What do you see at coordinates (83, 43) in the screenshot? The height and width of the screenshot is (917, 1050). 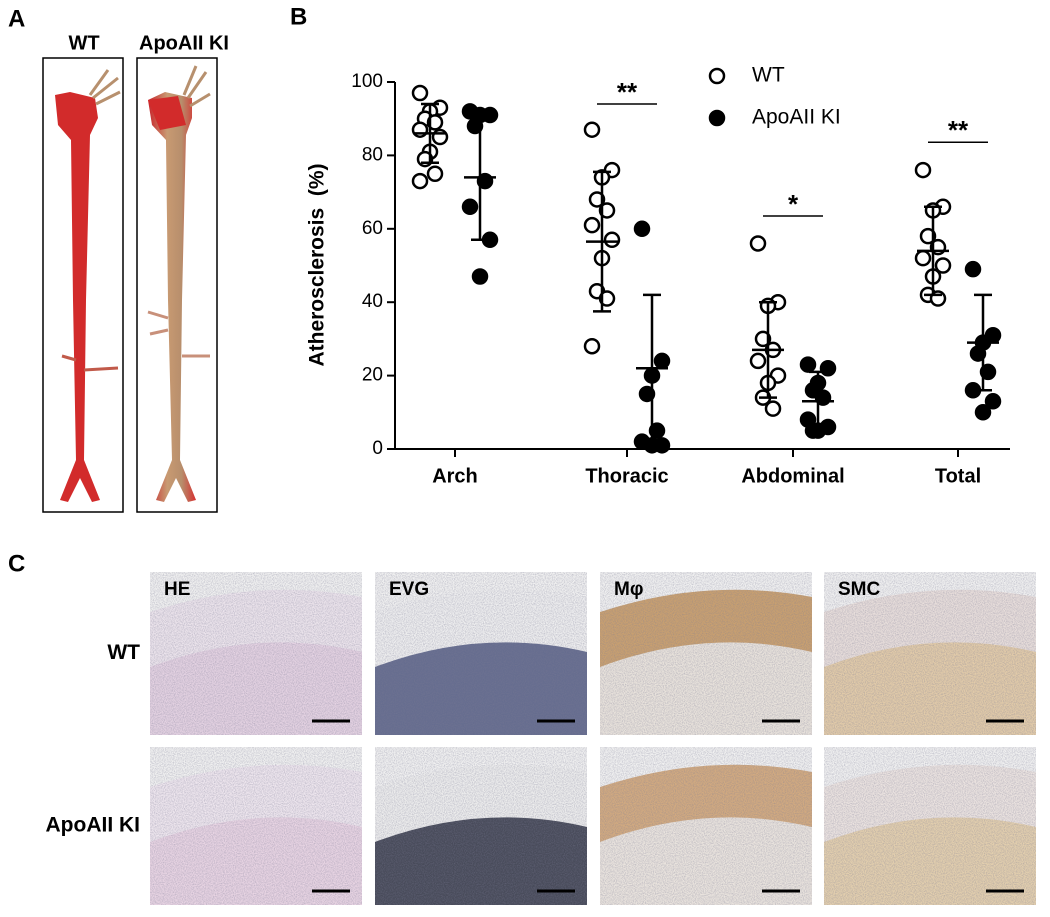 I see `aorta-label: WT` at bounding box center [83, 43].